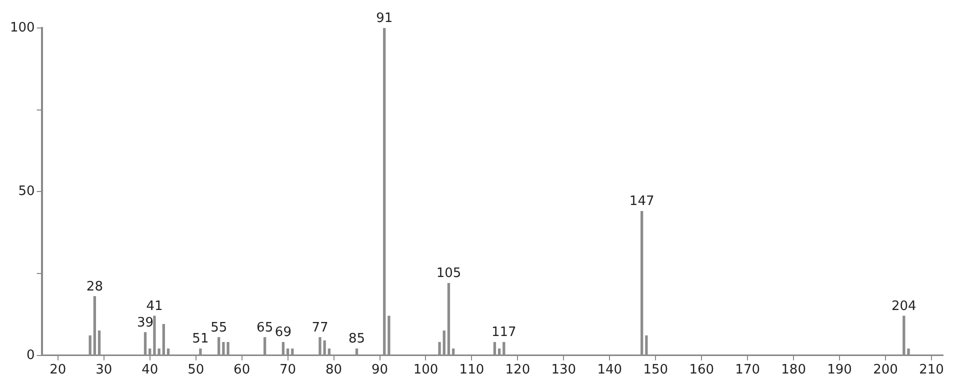 Image resolution: width=966 pixels, height=389 pixels. What do you see at coordinates (503, 332) in the screenshot?
I see `annotation: 117` at bounding box center [503, 332].